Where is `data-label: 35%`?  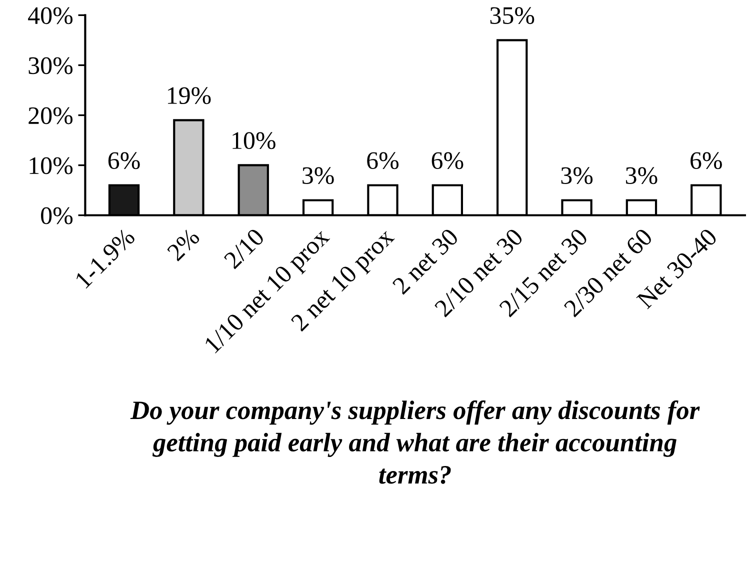 data-label: 35% is located at coordinates (512, 15).